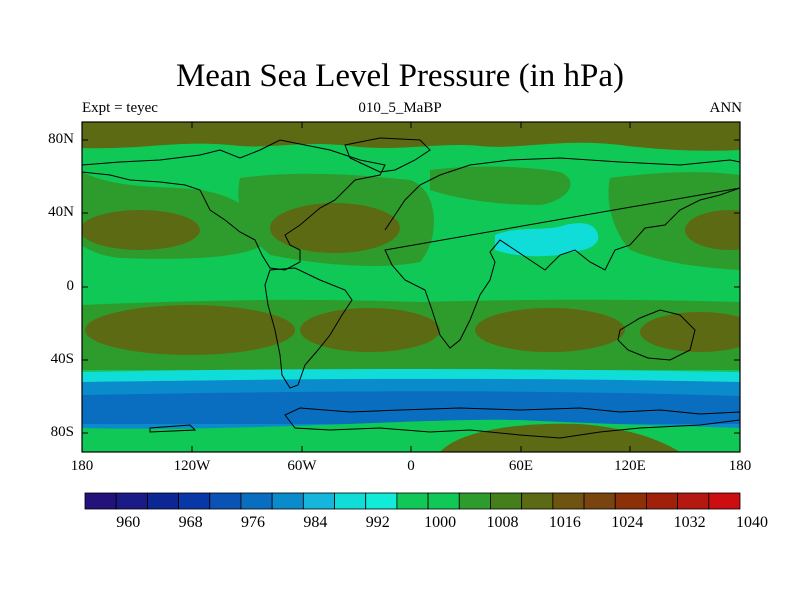 Image resolution: width=800 pixels, height=600 pixels. I want to click on colorbar-label: 1016, so click(564, 522).